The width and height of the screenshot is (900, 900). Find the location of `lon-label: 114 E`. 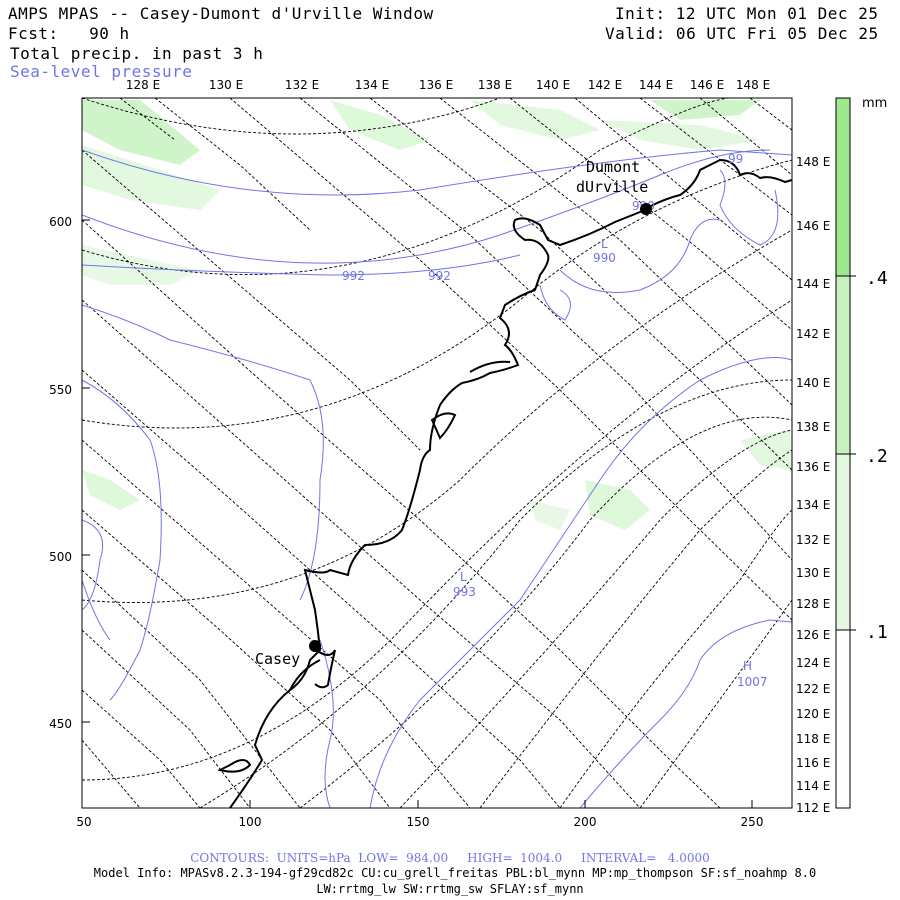

lon-label: 114 E is located at coordinates (813, 786).